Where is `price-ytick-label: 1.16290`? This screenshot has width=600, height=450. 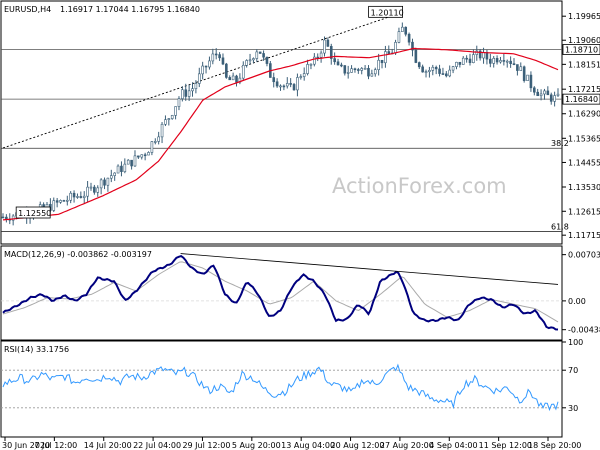
price-ytick-label: 1.16290 is located at coordinates (584, 114).